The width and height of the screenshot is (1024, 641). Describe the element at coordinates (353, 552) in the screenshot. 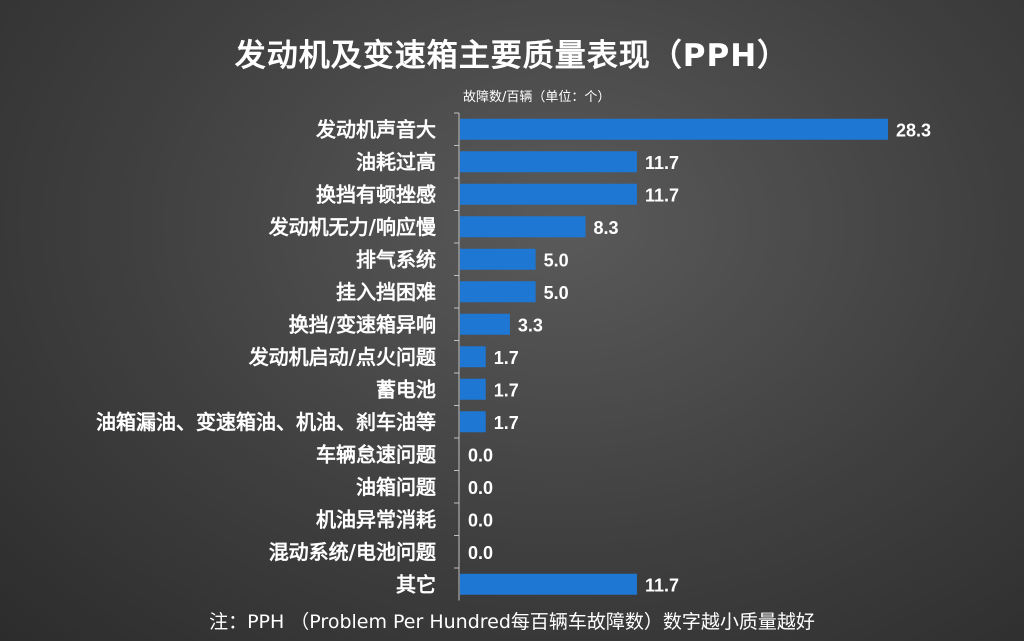

I see `category-label: 混动系统/电池问题` at that location.